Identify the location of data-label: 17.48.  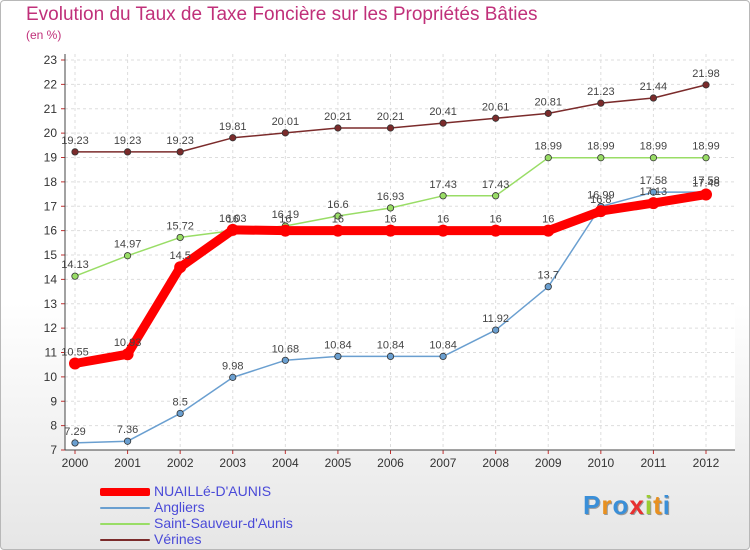
(706, 184).